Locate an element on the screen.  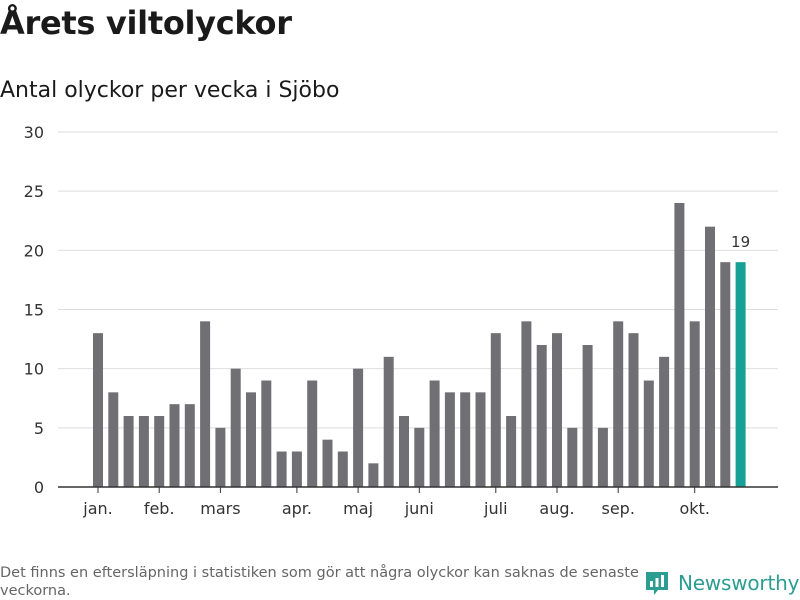
brand-logo: Newsworthy is located at coordinates (721, 583).